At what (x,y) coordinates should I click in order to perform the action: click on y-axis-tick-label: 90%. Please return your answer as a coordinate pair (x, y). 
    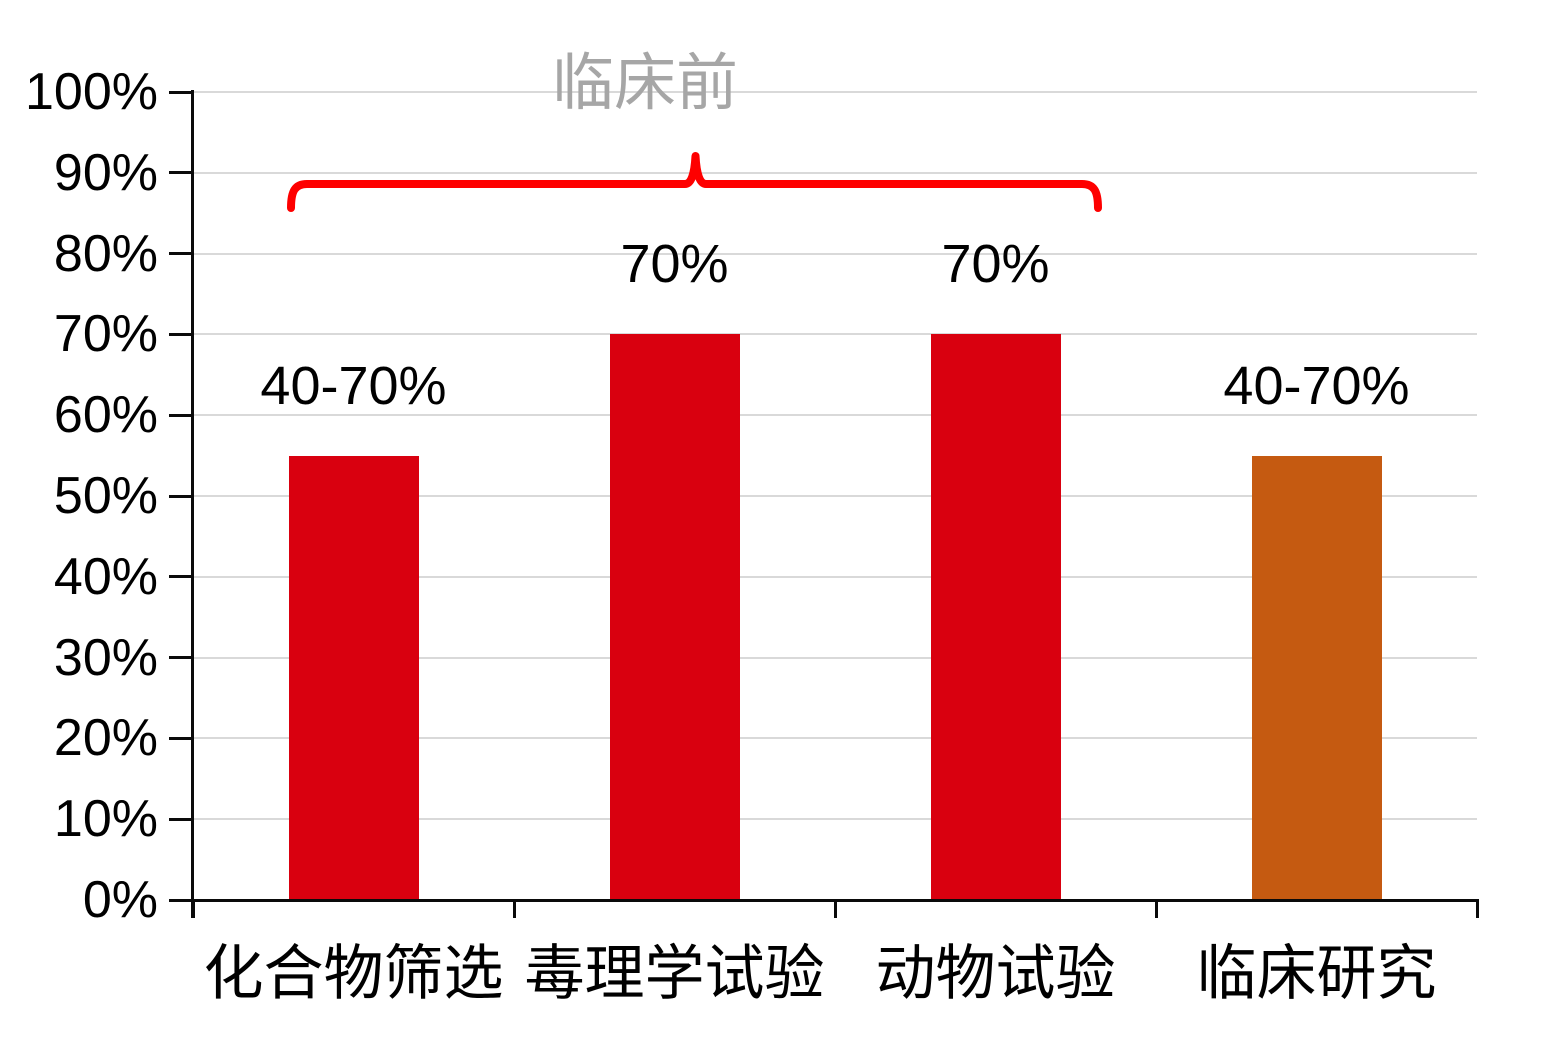
    Looking at the image, I should click on (105, 172).